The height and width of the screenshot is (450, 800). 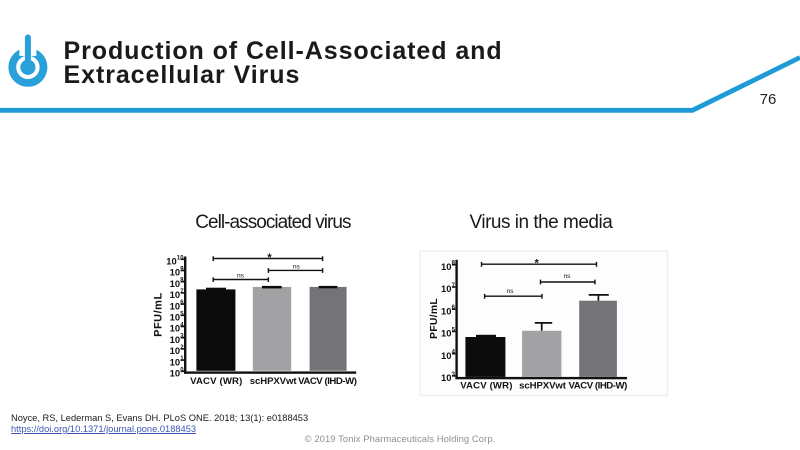 What do you see at coordinates (177, 350) in the screenshot?
I see `svg-text: 102` at bounding box center [177, 350].